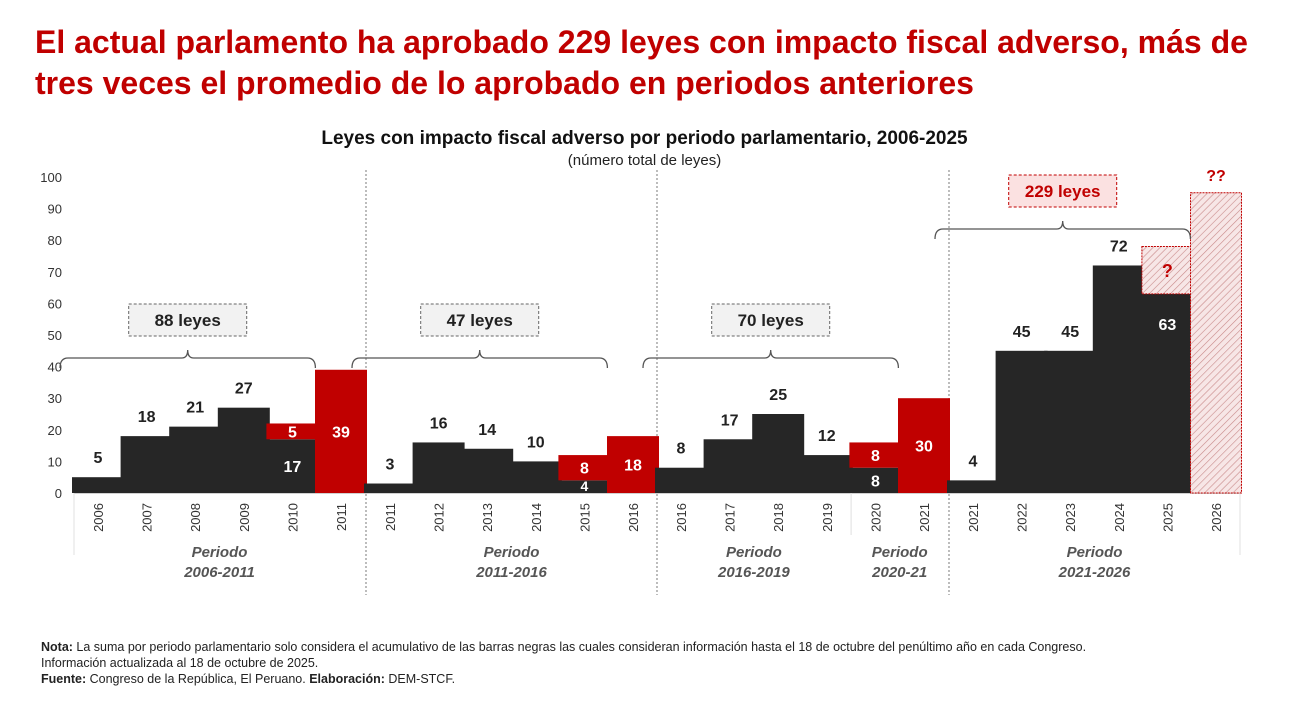 This screenshot has height=703, width=1289. Describe the element at coordinates (55, 367) in the screenshot. I see `y-tick-label: 40` at that location.